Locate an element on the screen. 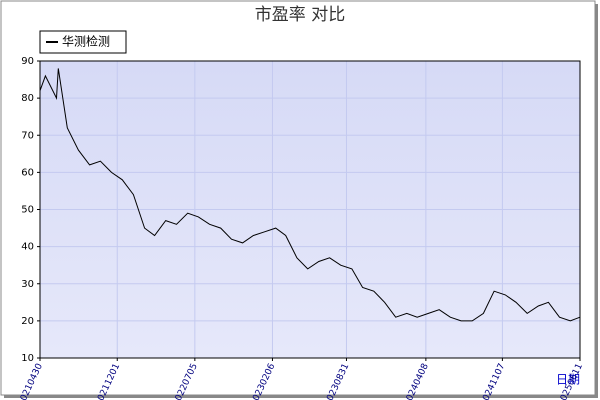  y-tick-label: 90 is located at coordinates (27, 61).